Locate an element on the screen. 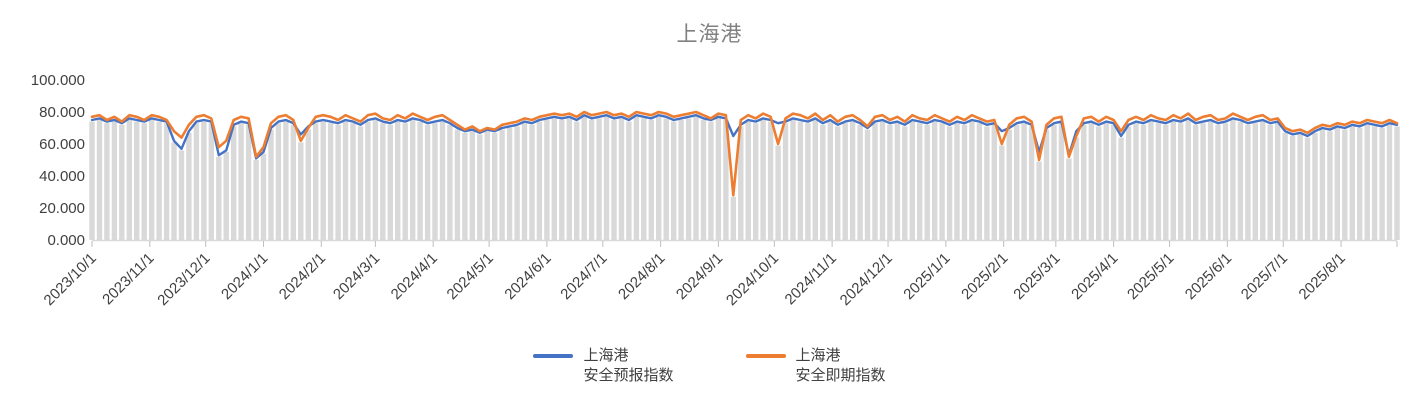 Image resolution: width=1419 pixels, height=416 pixels. svg-text: 2025/6/1 is located at coordinates (1208, 276).